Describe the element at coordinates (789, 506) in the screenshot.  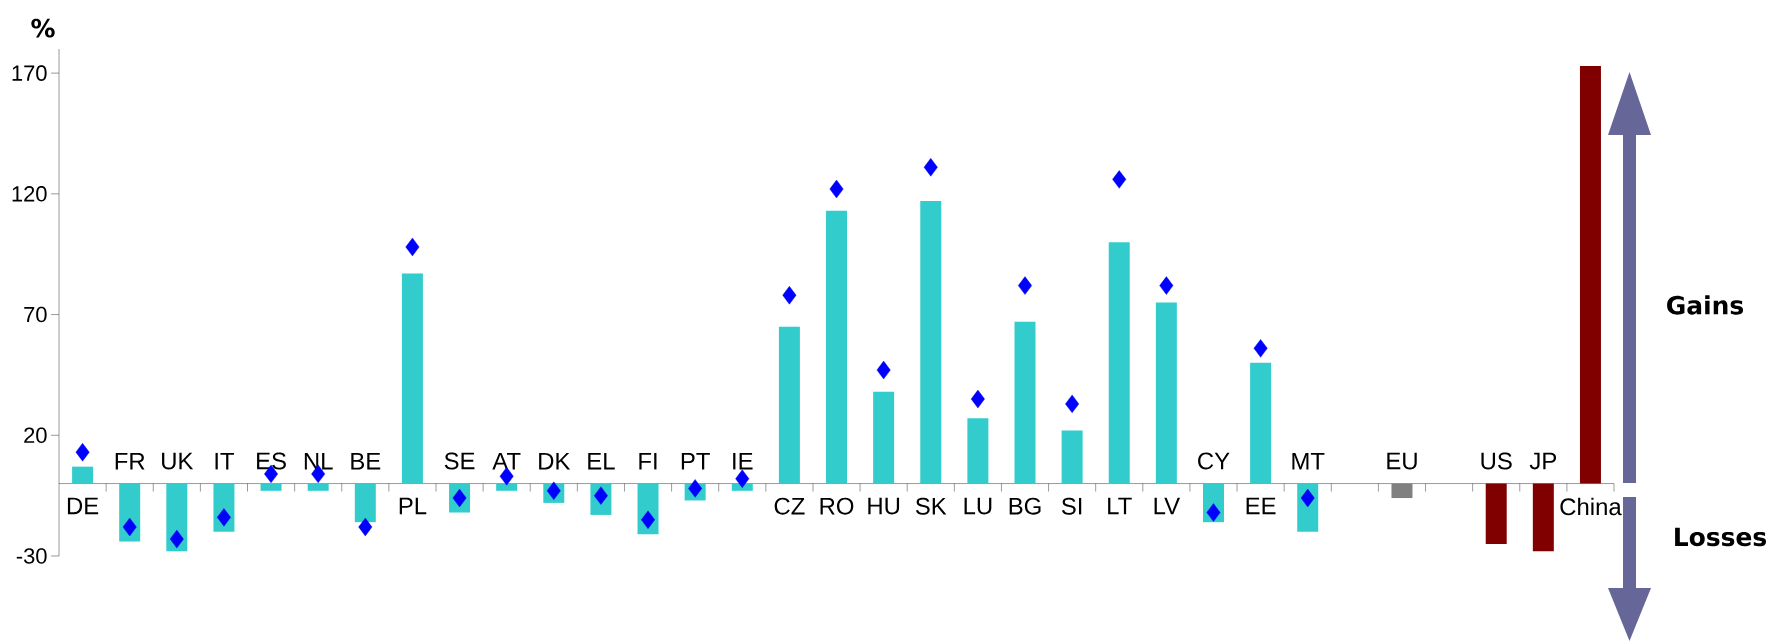
I see `x-tick-label: CZ` at that location.